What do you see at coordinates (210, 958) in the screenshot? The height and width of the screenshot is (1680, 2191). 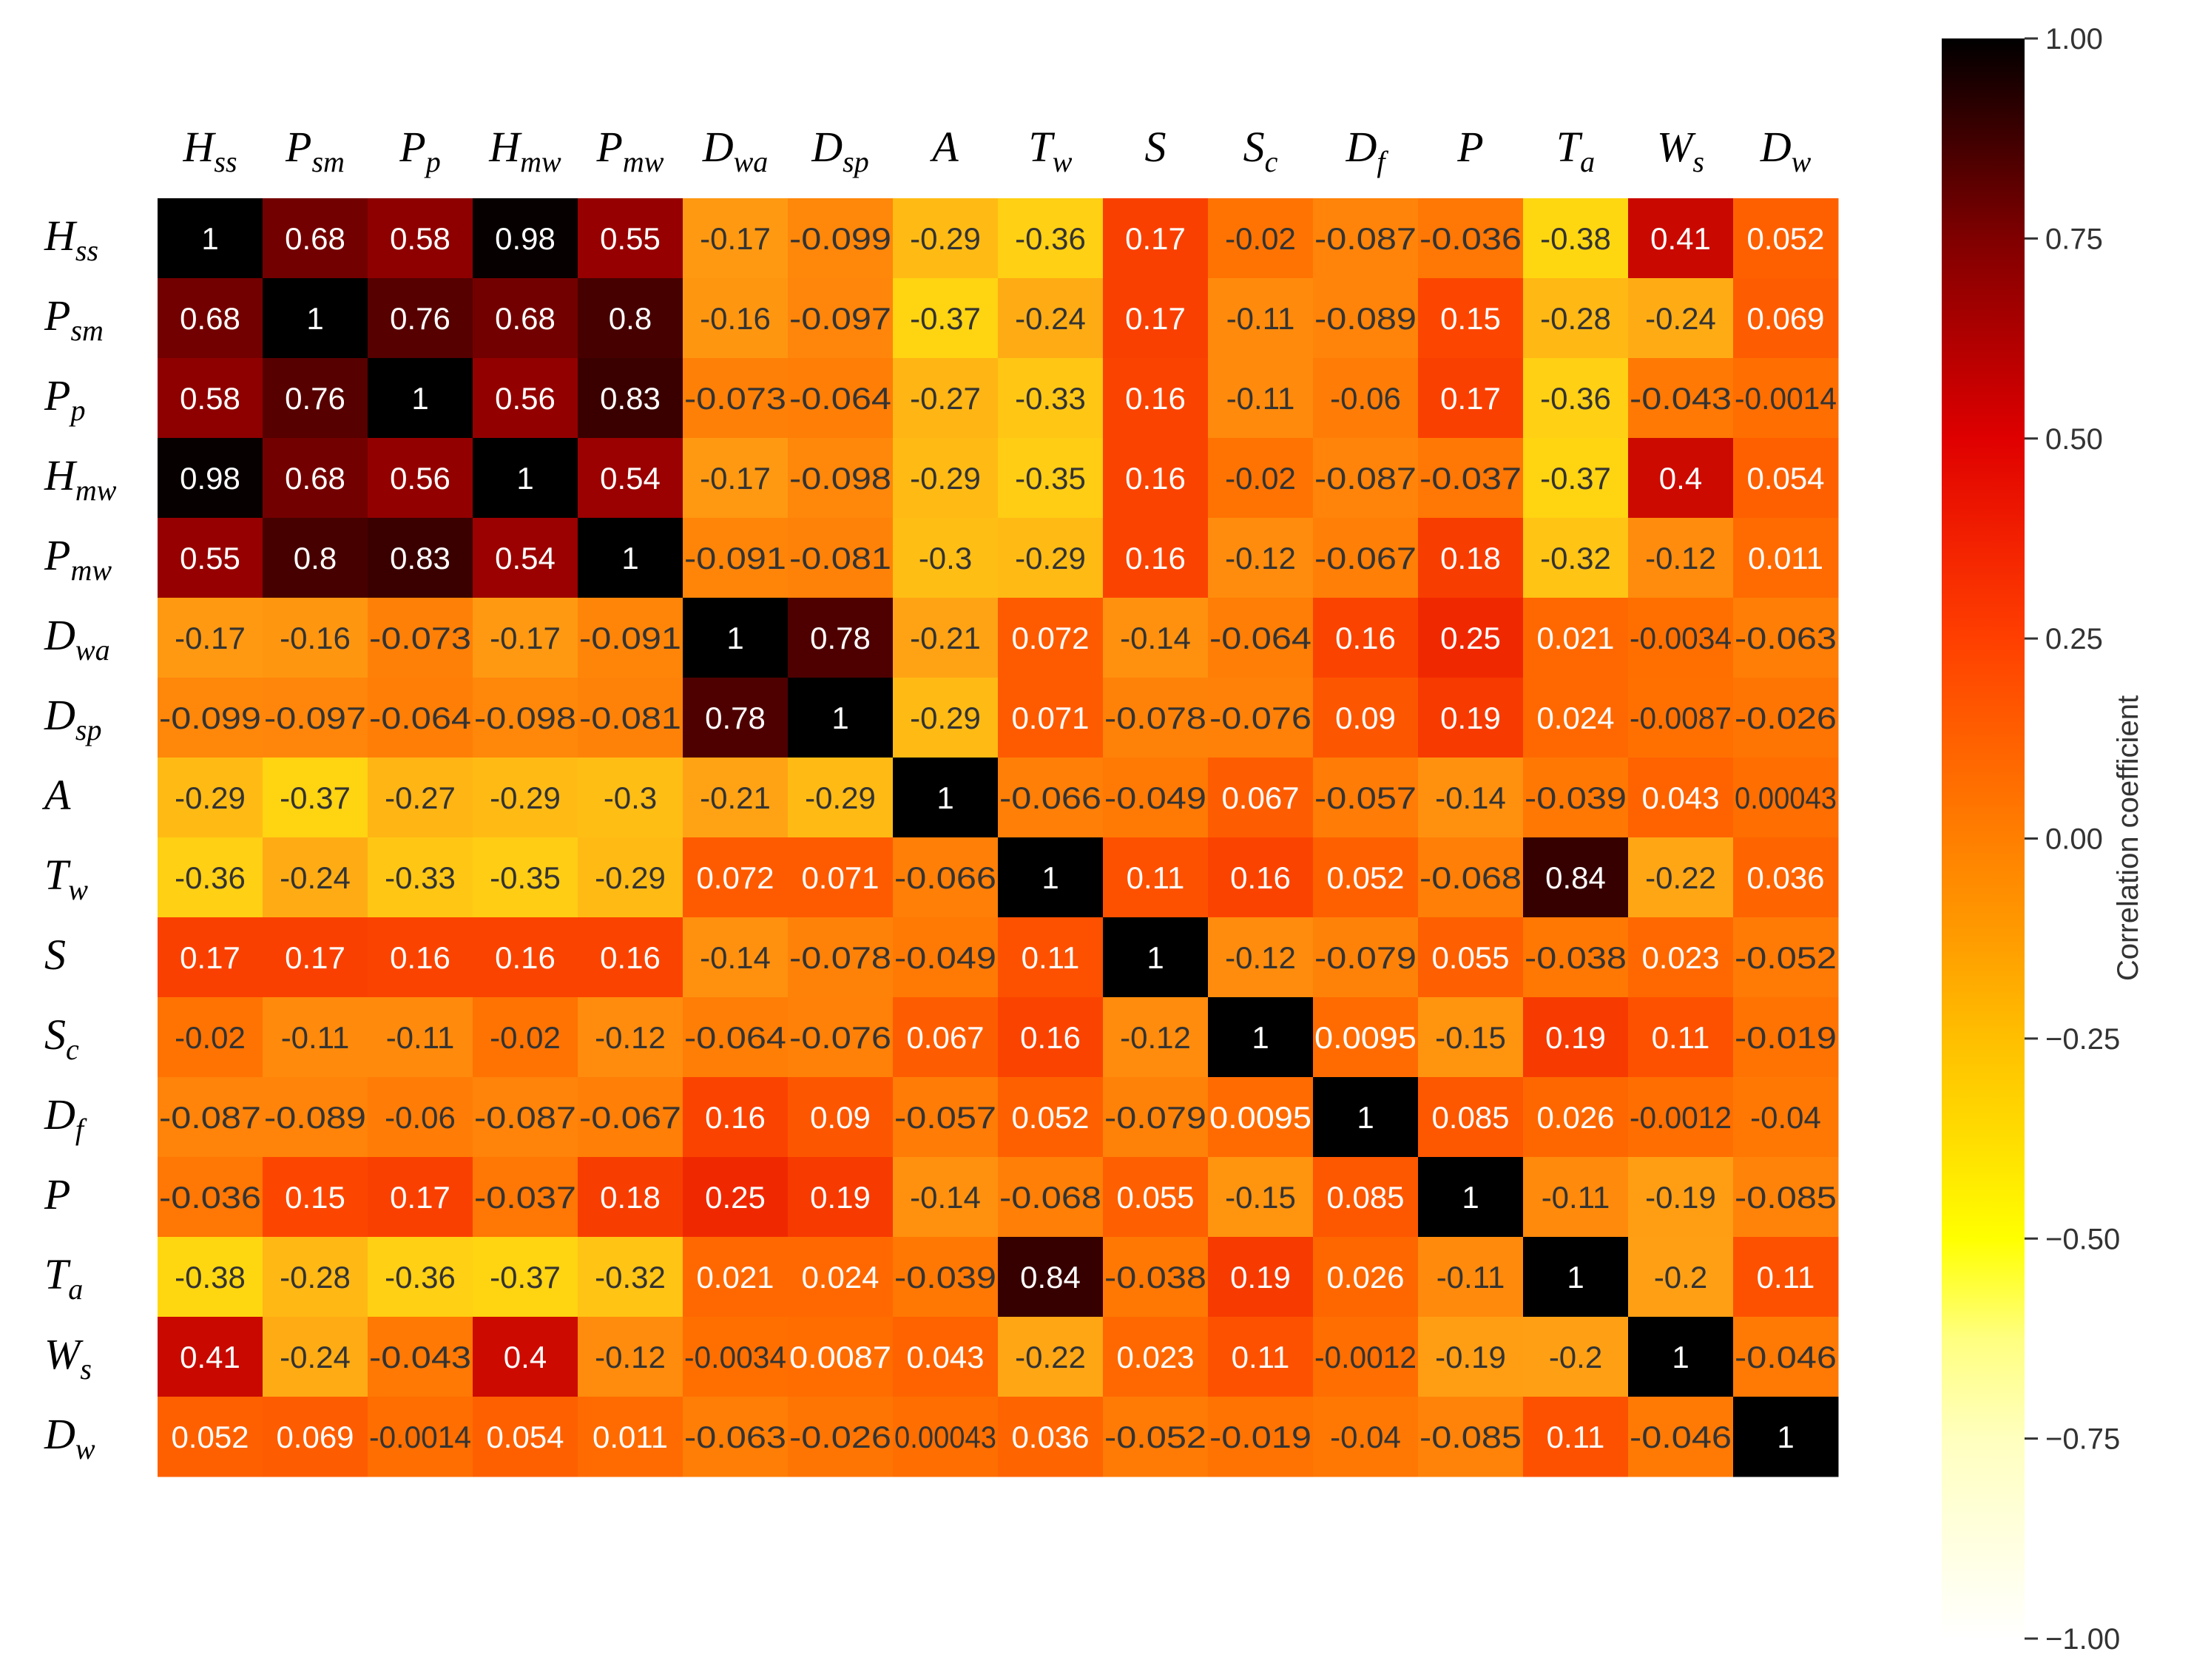 I see `cell-value-label: 0.17` at bounding box center [210, 958].